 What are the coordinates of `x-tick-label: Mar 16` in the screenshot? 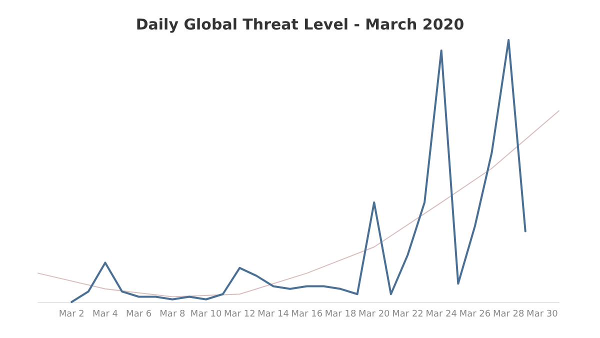 It's located at (307, 315).